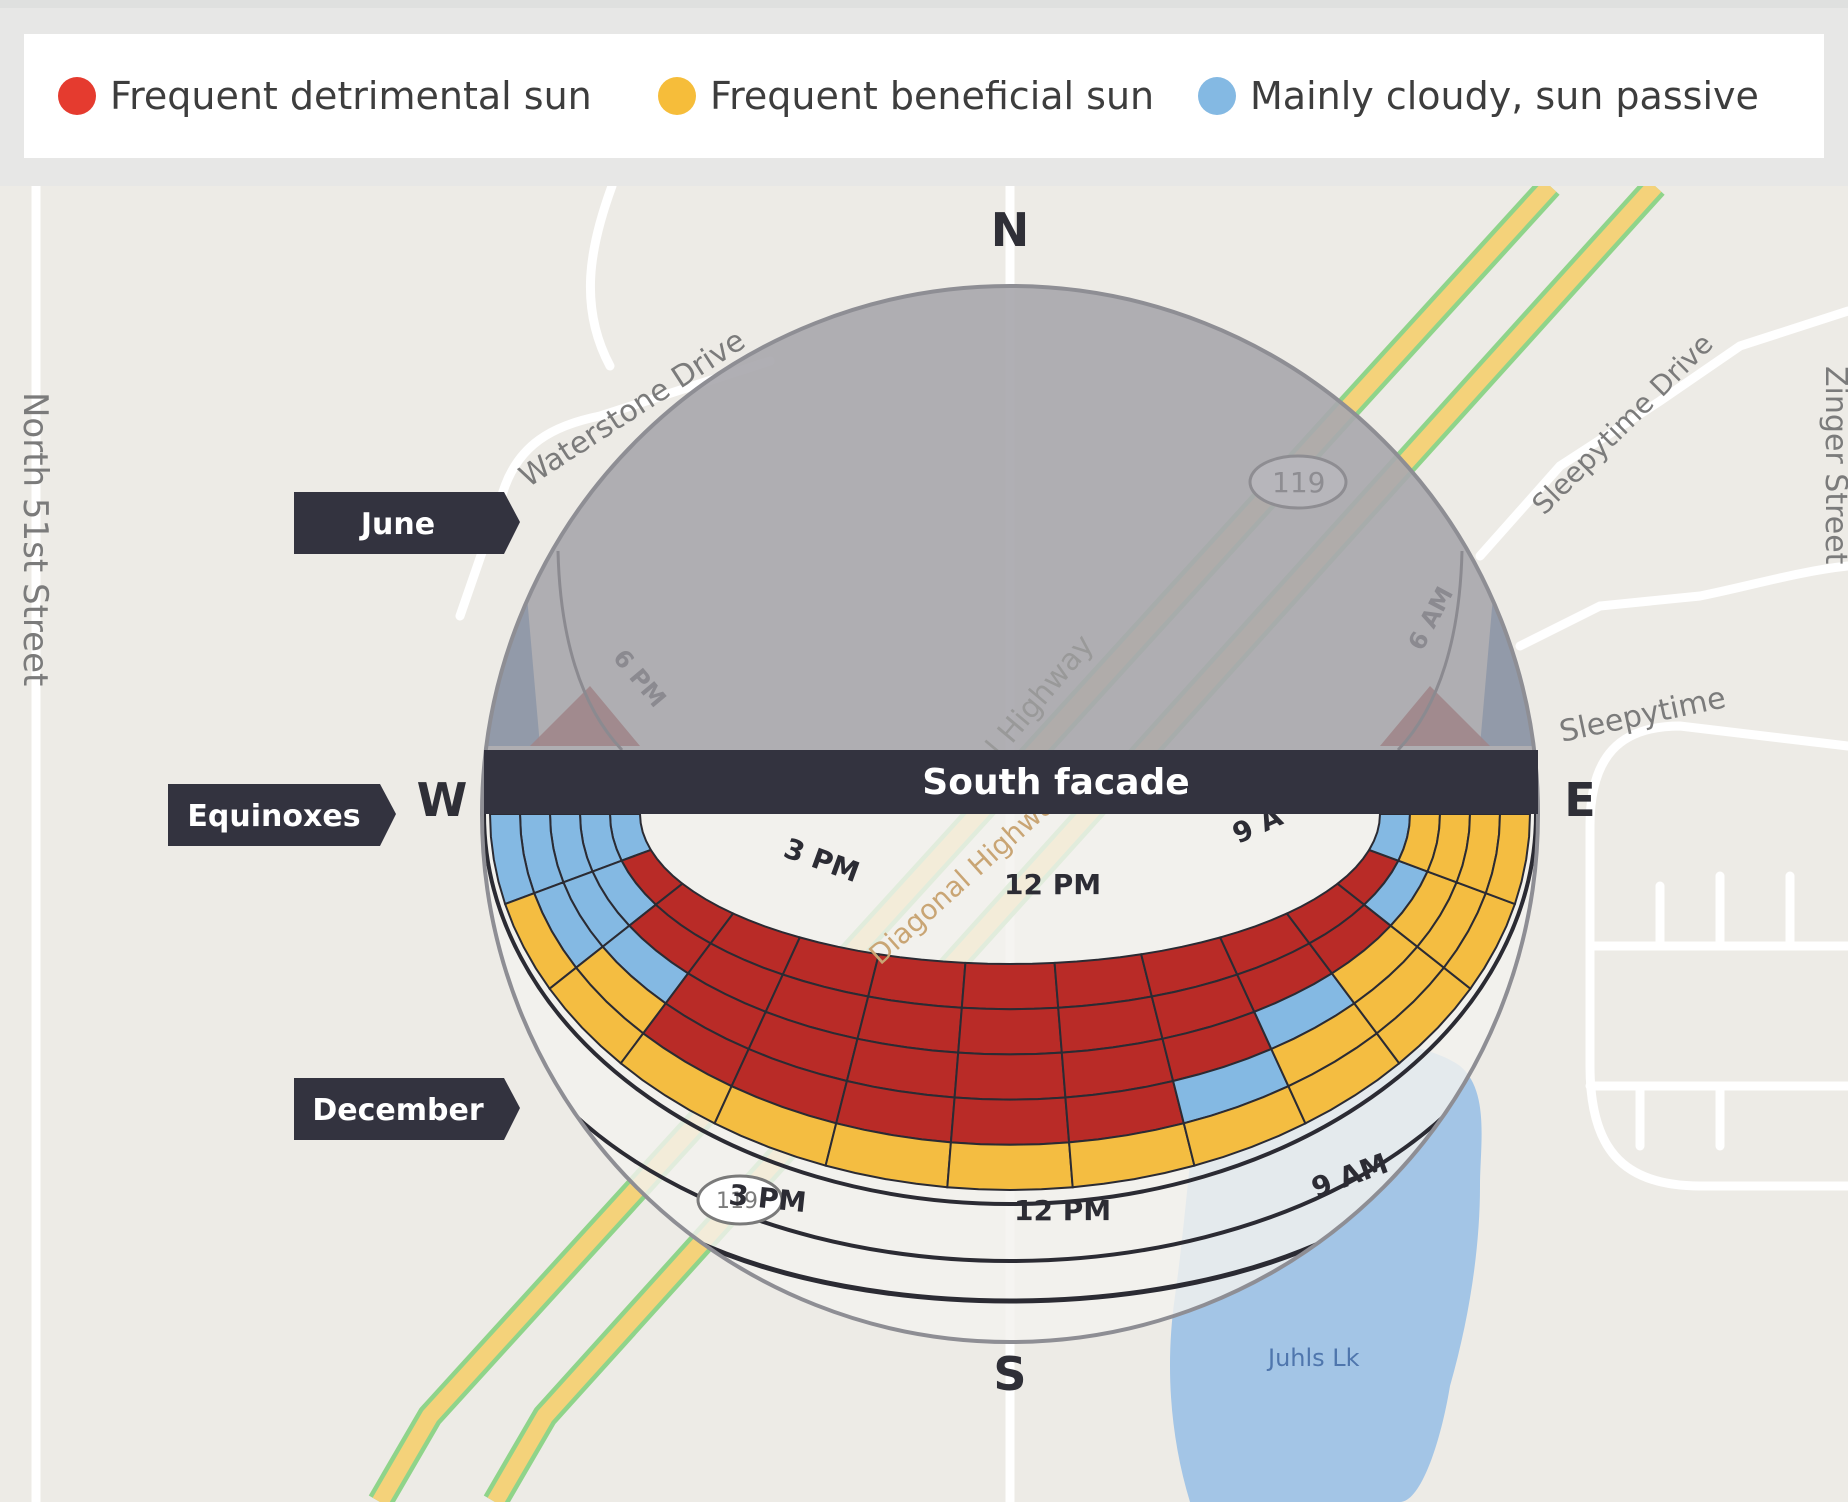  Describe the element at coordinates (351, 96) in the screenshot. I see `legend-label: Frequent detrimental sun` at that location.